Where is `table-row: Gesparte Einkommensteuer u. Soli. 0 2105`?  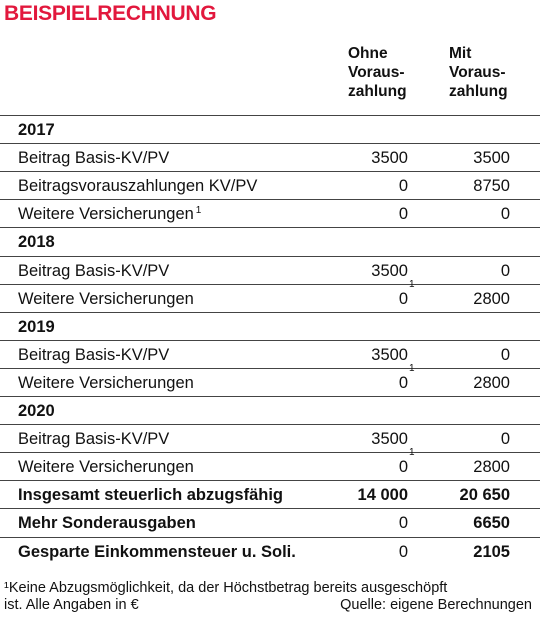 table-row: Gesparte Einkommensteuer u. Soli. 0 2105 is located at coordinates (270, 551).